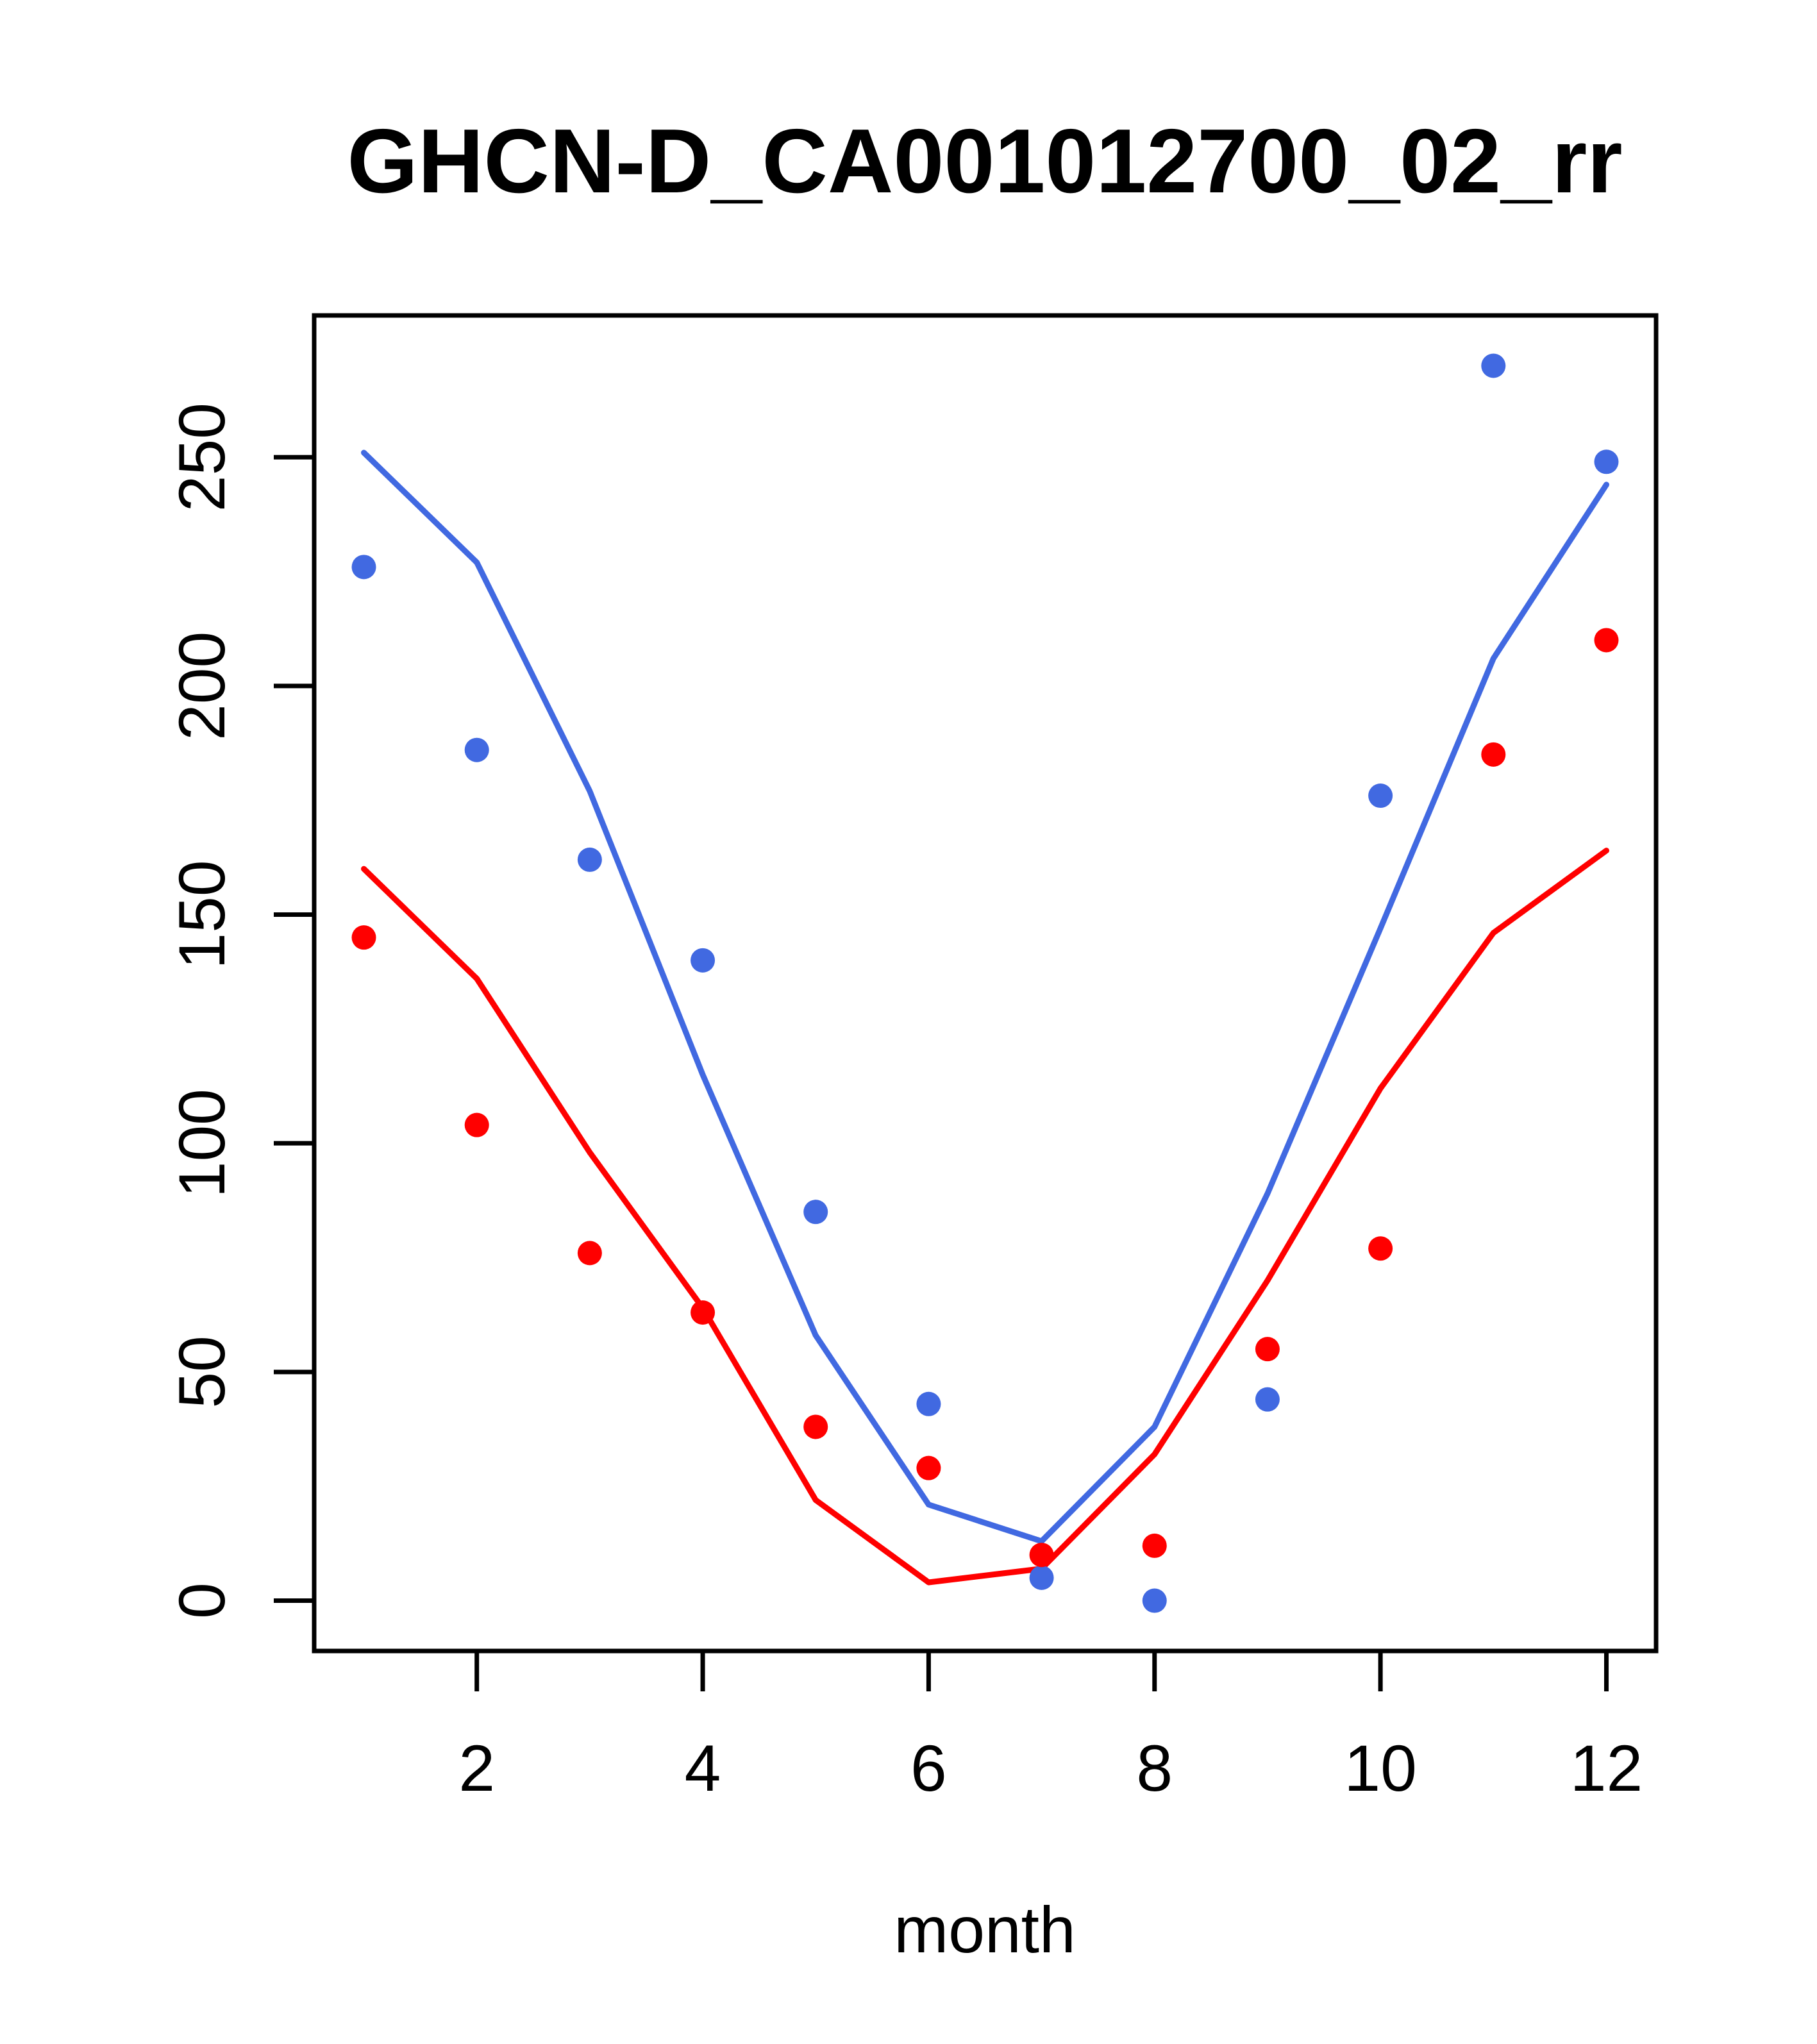  What do you see at coordinates (985, 1930) in the screenshot?
I see `x-axis-title: month` at bounding box center [985, 1930].